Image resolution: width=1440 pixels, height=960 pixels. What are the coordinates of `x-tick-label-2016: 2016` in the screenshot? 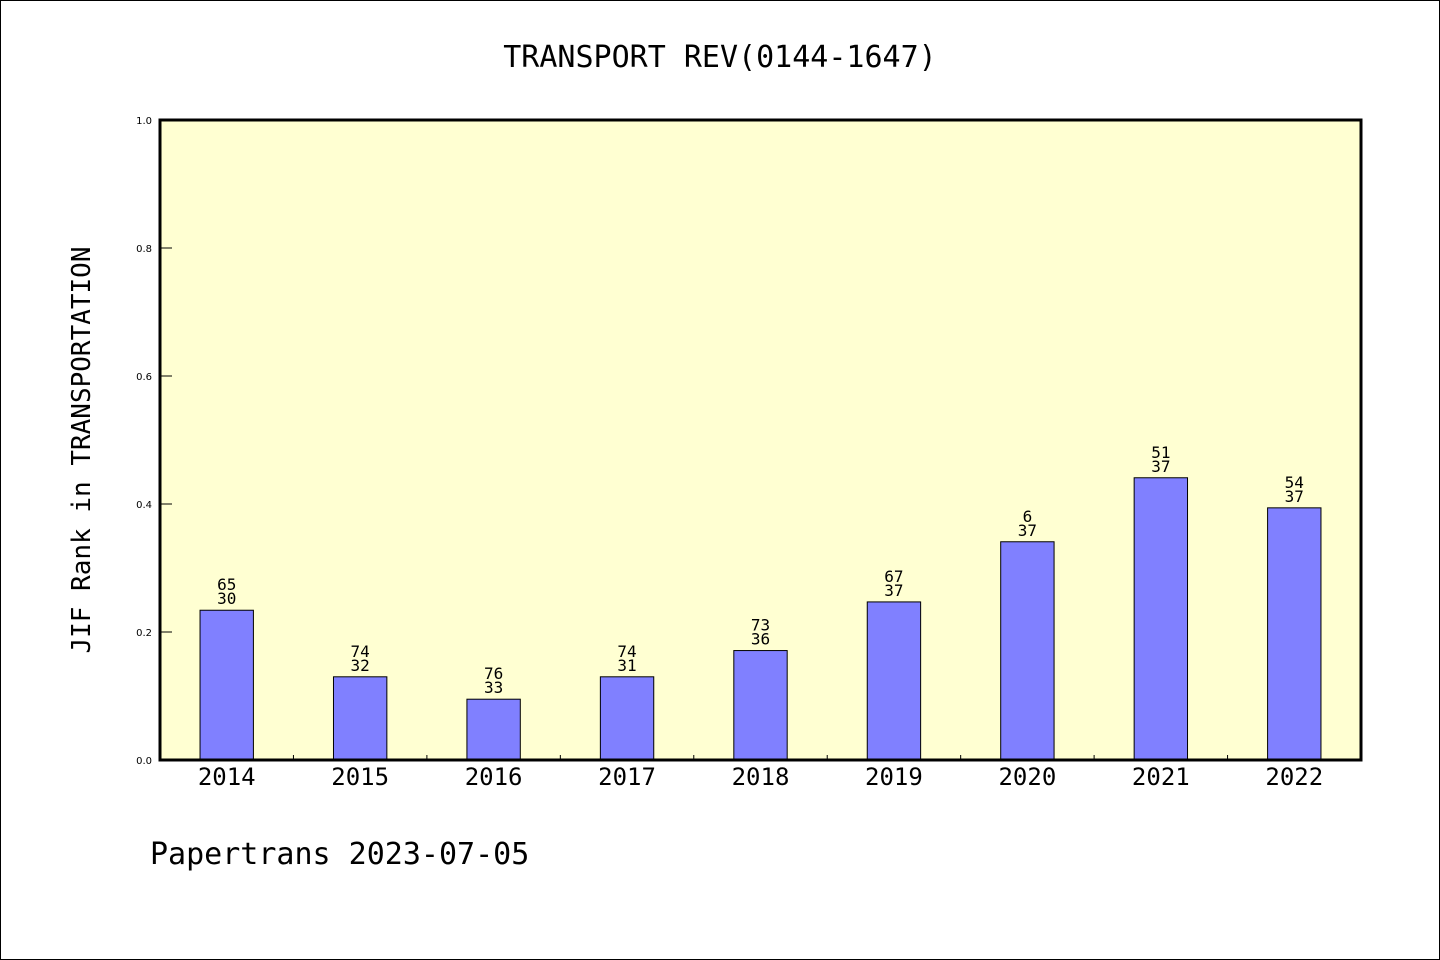 It's located at (494, 777).